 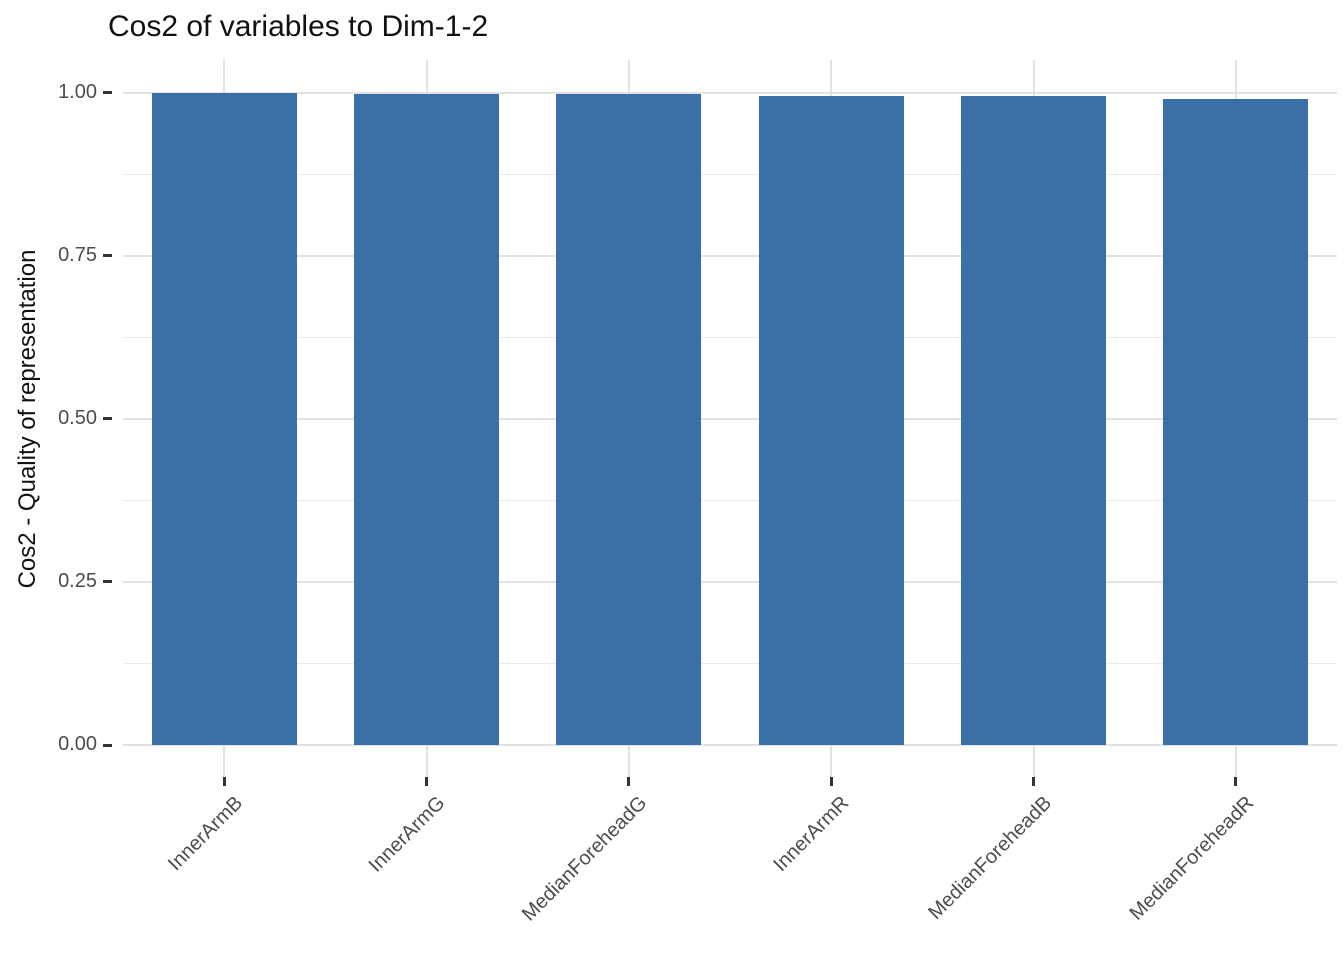 I want to click on x-tick-label: InnerArmG, so click(x=407, y=834).